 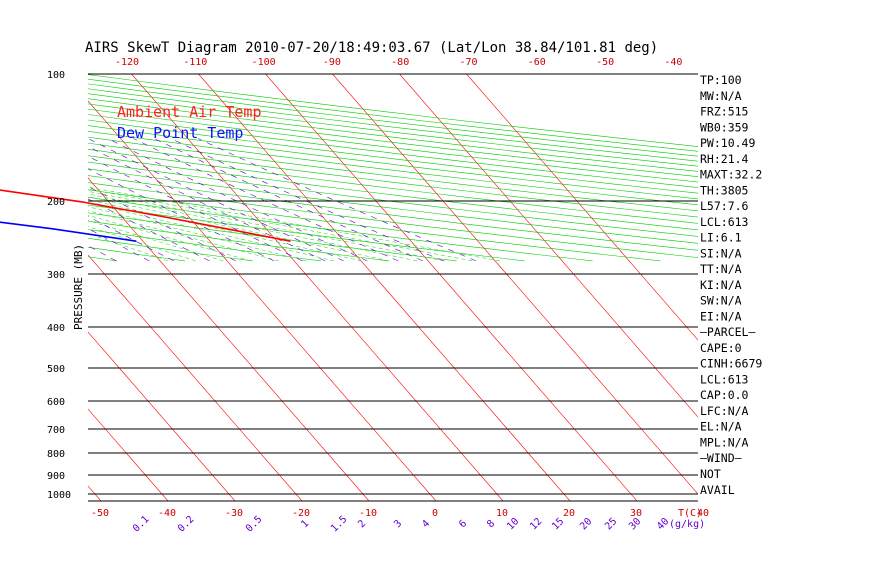 What do you see at coordinates (636, 513) in the screenshot?
I see `bottom-temp-tick-label: 30` at bounding box center [636, 513].